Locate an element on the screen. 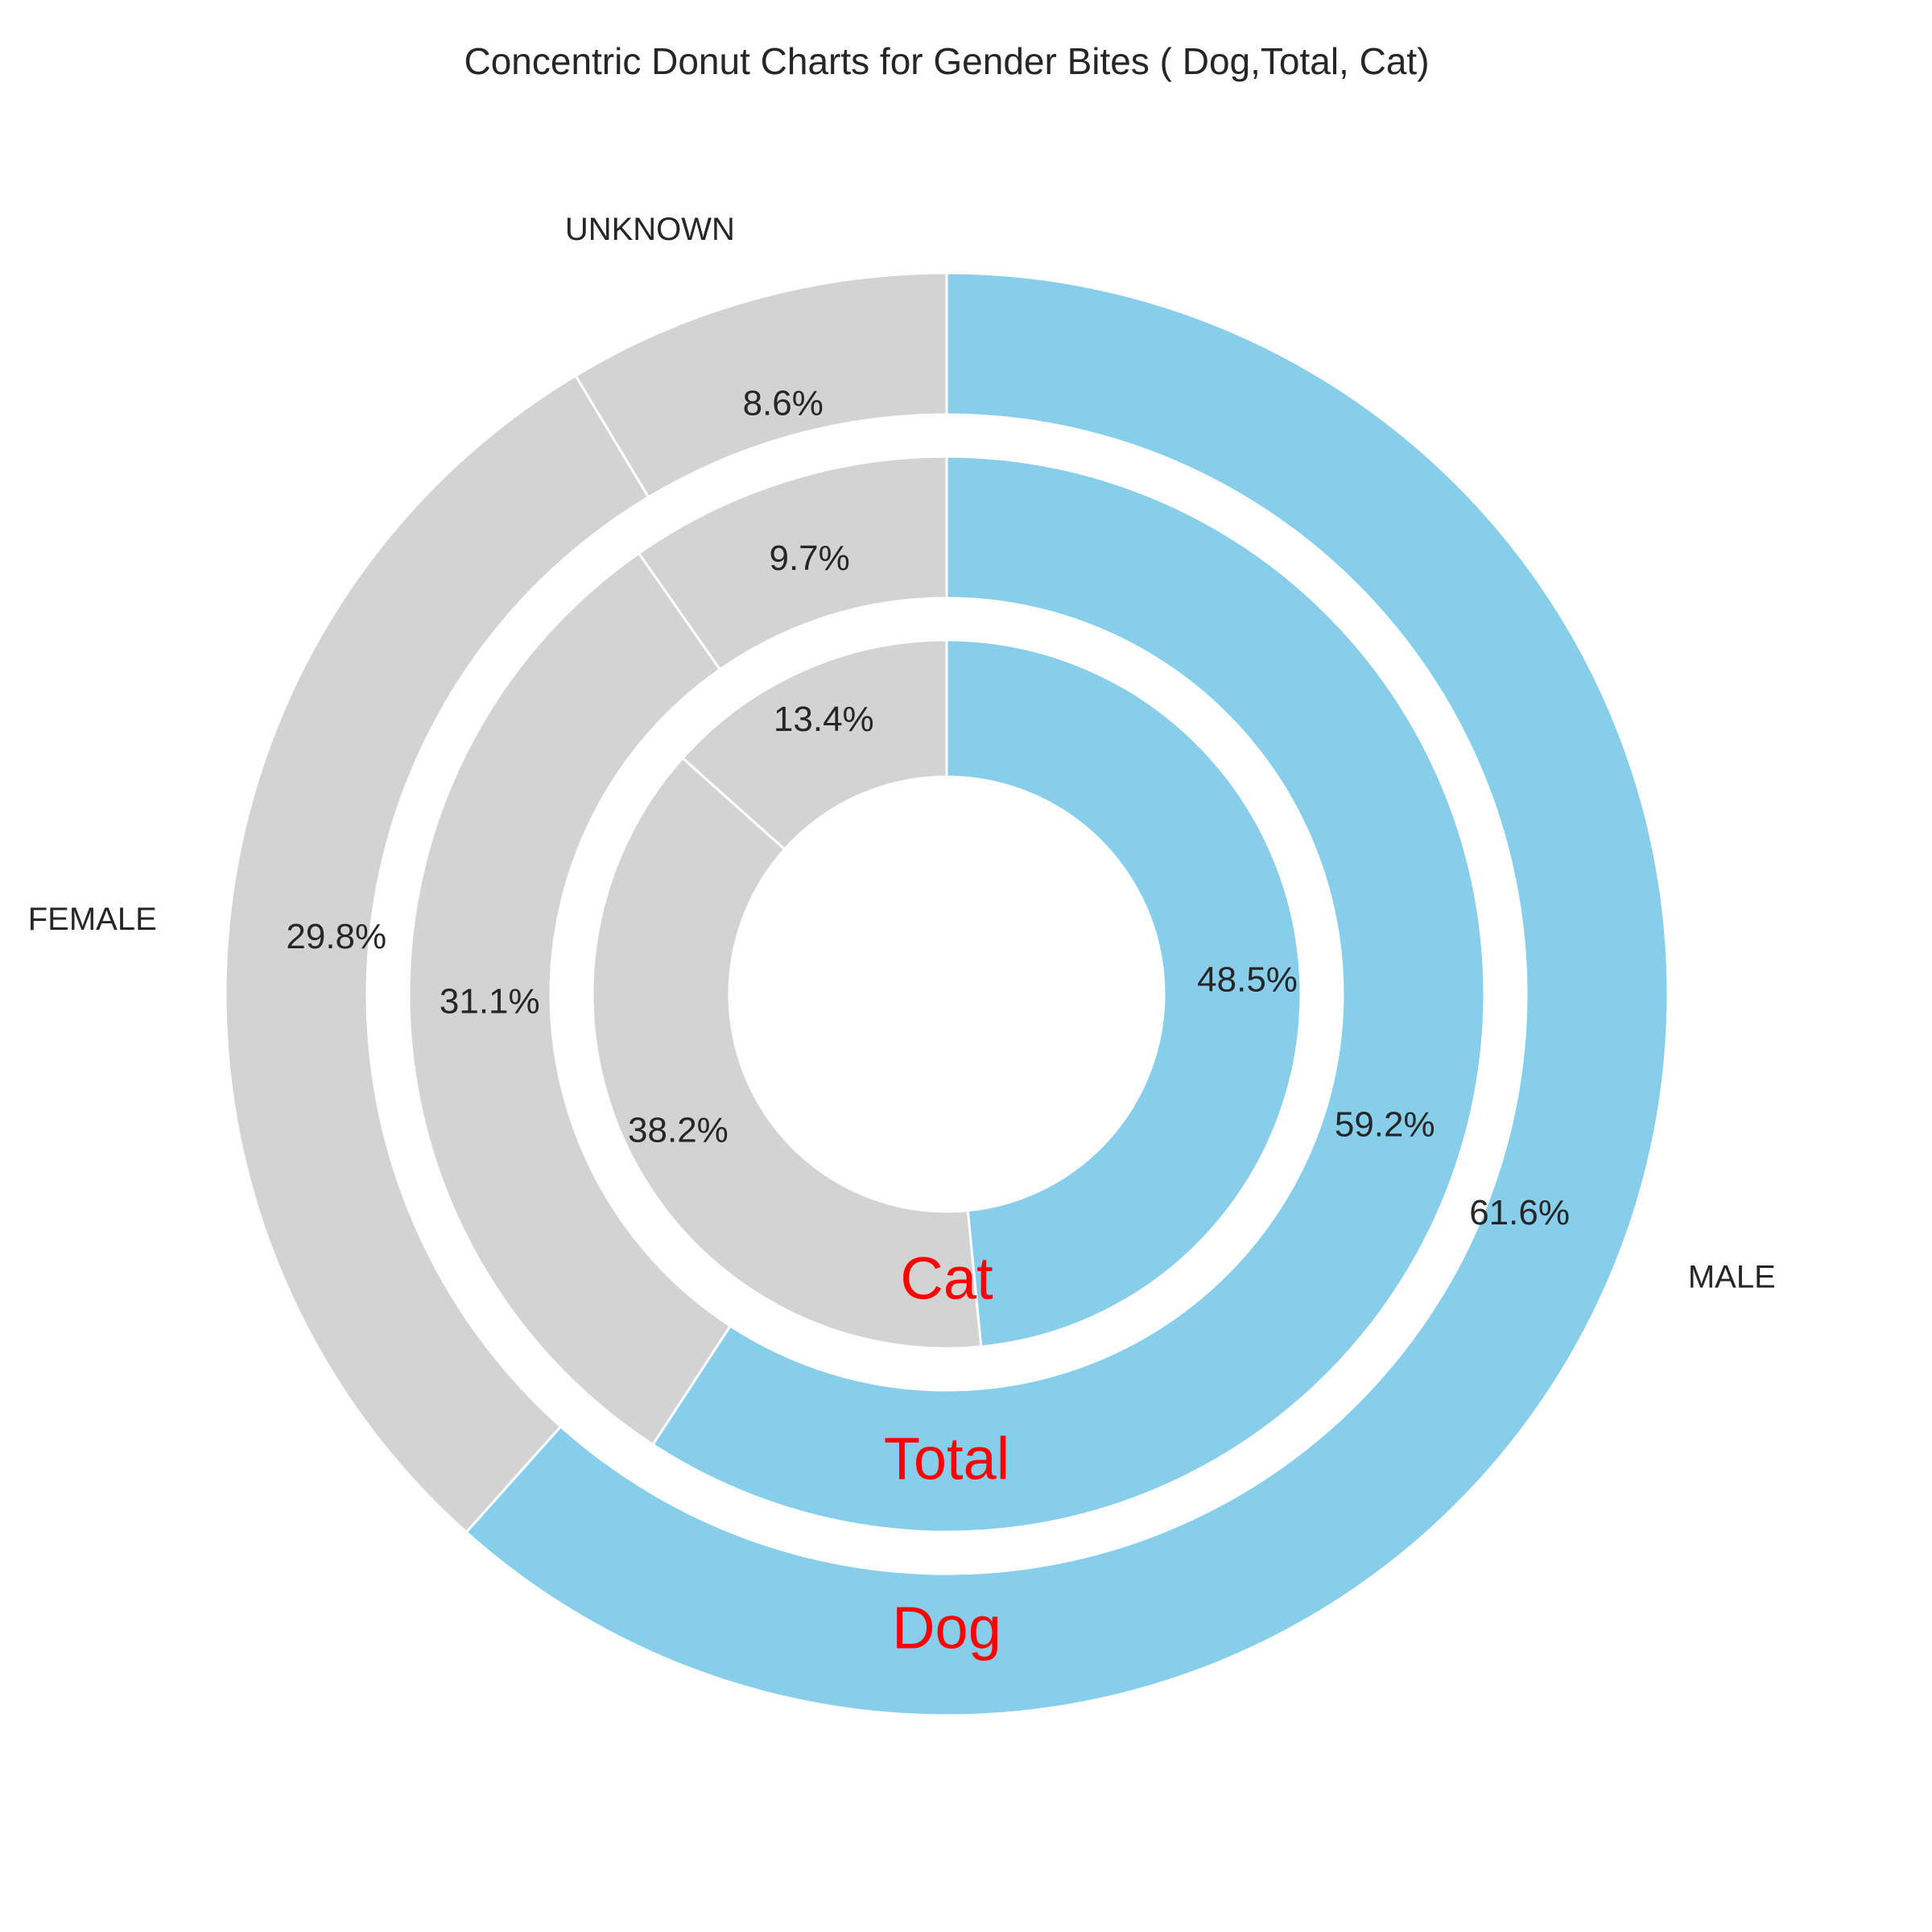 This screenshot has width=1932, height=1932. wedge-dog-unknown is located at coordinates (761, 385).